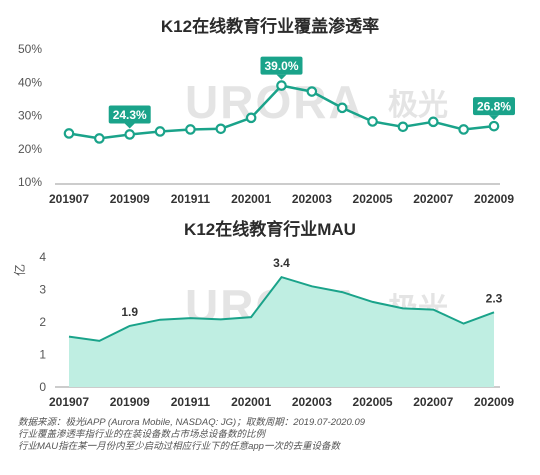 This screenshot has width=540, height=475. I want to click on y-tick-label: 10%, so click(30, 182).